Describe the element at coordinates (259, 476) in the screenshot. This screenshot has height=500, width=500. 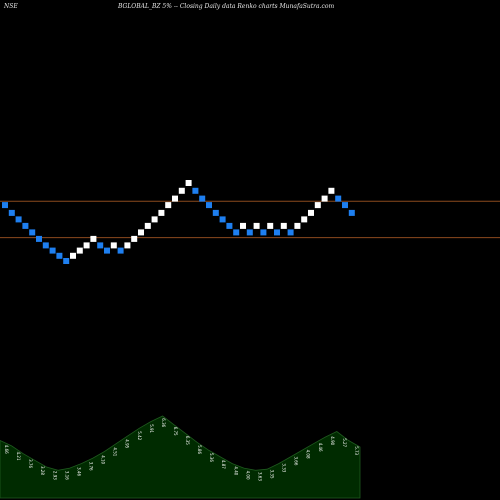
I see `volume-value-label: 3.63` at that location.